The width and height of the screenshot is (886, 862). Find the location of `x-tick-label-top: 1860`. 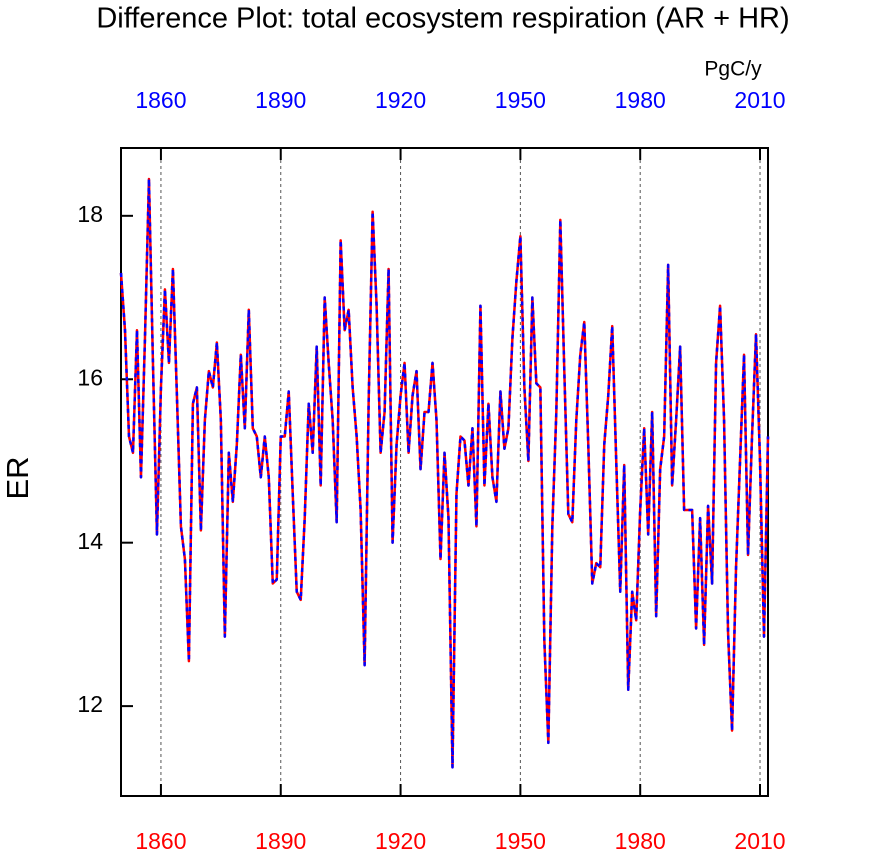

x-tick-label-top: 1860 is located at coordinates (160, 100).